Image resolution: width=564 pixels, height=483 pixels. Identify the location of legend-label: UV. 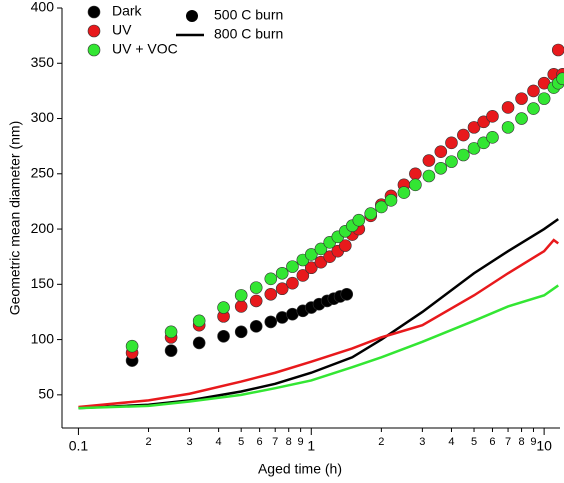
(122, 30).